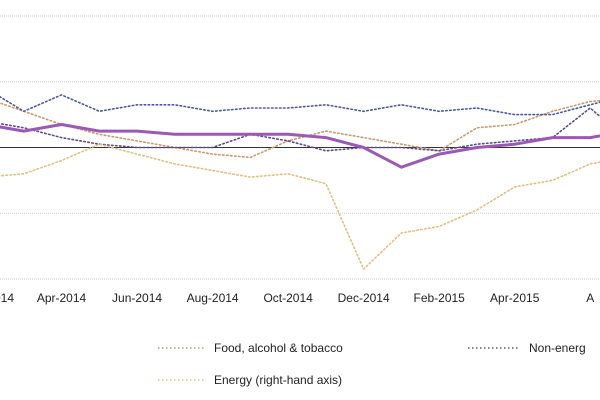 The height and width of the screenshot is (400, 600). What do you see at coordinates (278, 348) in the screenshot?
I see `legend-label: Food, alcohol & tobacco` at bounding box center [278, 348].